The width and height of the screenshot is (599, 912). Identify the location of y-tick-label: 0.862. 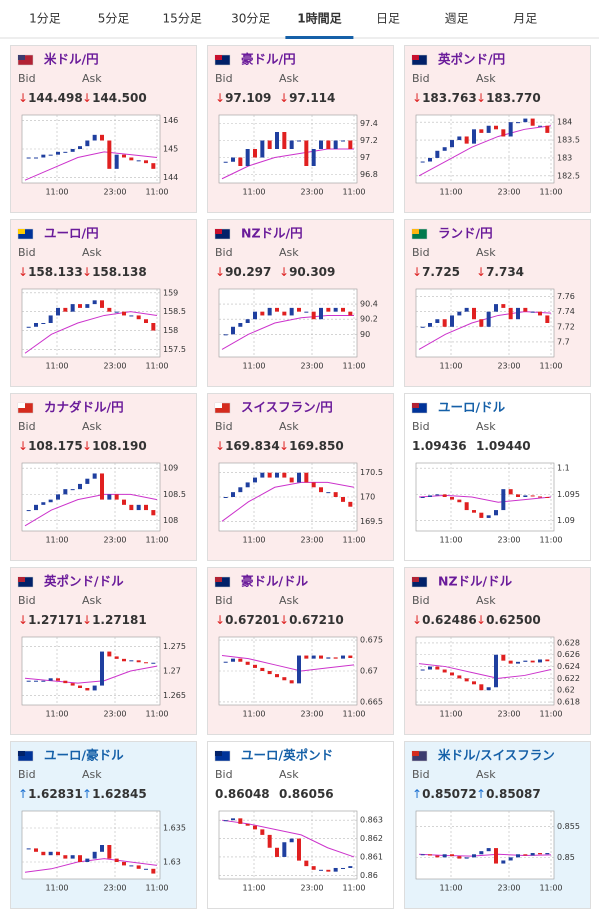
(371, 838).